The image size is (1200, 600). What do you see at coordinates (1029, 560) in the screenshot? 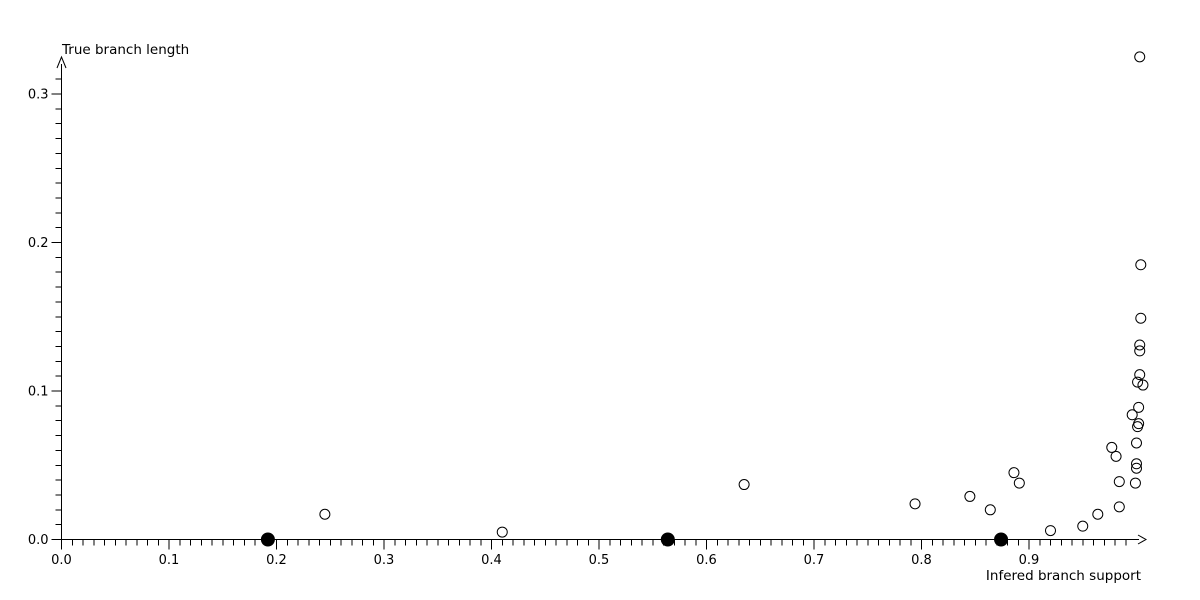
I see `x-tick-label: 0.9` at bounding box center [1029, 560].